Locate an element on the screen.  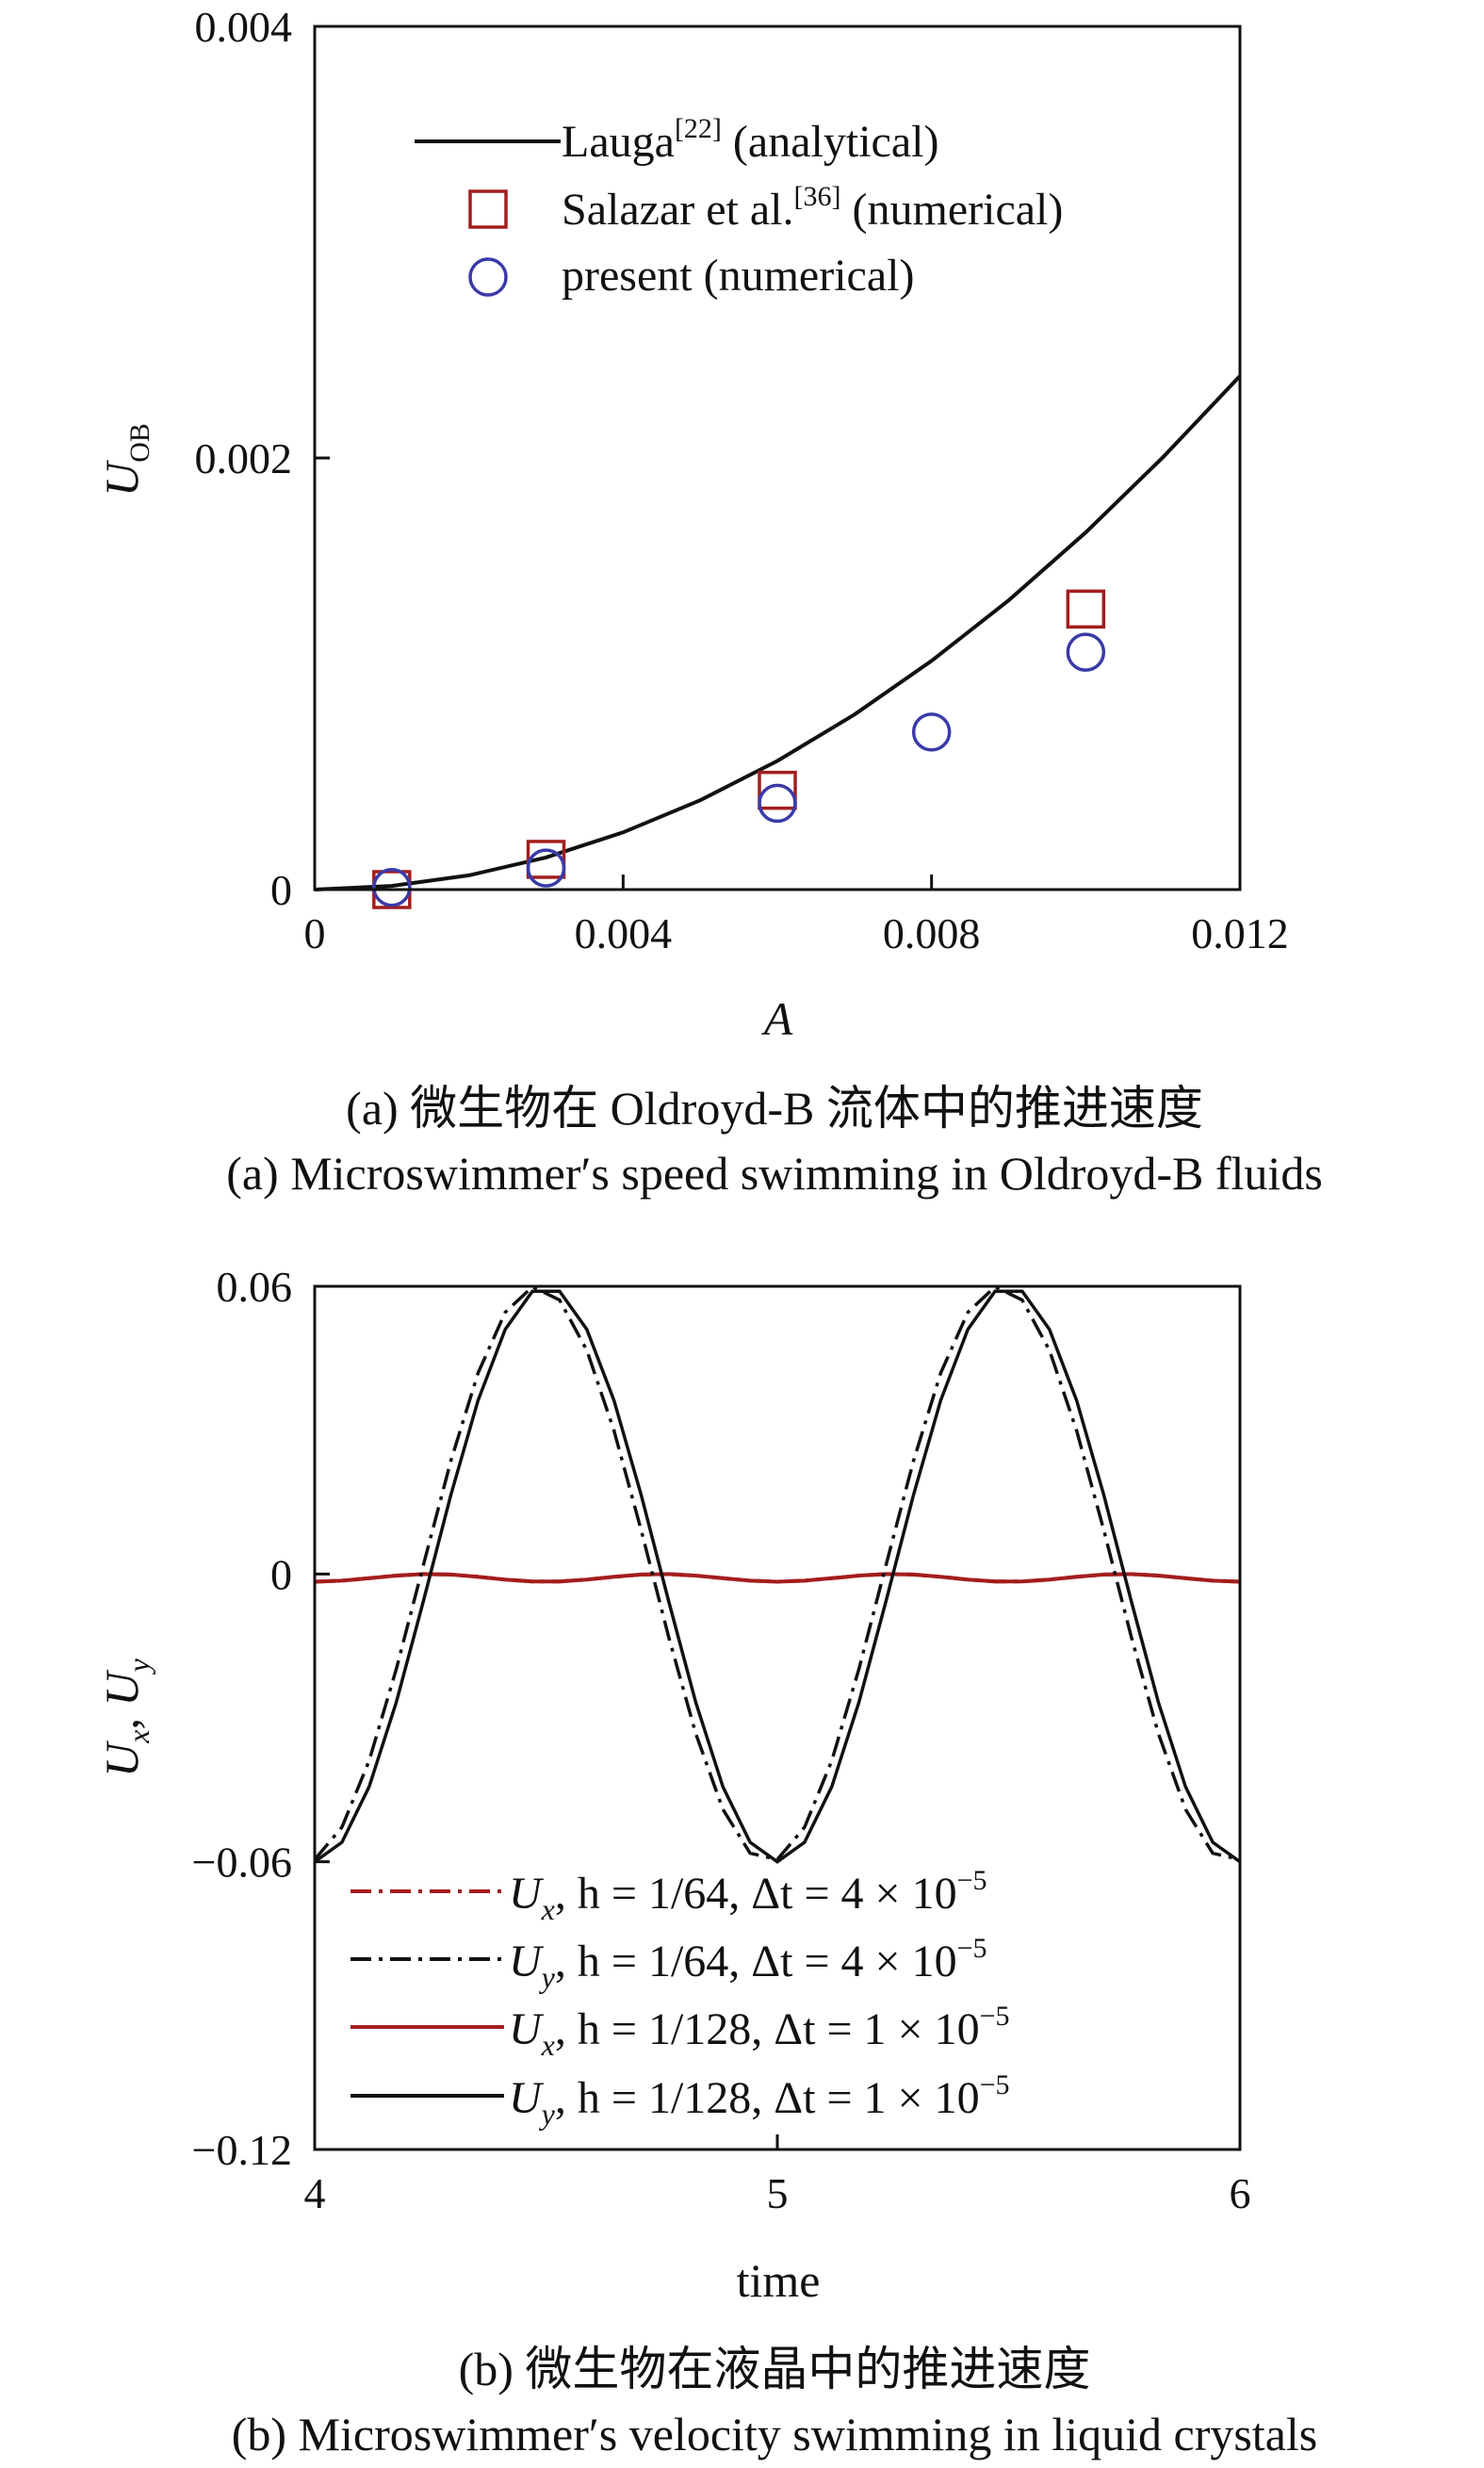
panel-b-y-tick-label: 0.06 is located at coordinates (255, 1287).